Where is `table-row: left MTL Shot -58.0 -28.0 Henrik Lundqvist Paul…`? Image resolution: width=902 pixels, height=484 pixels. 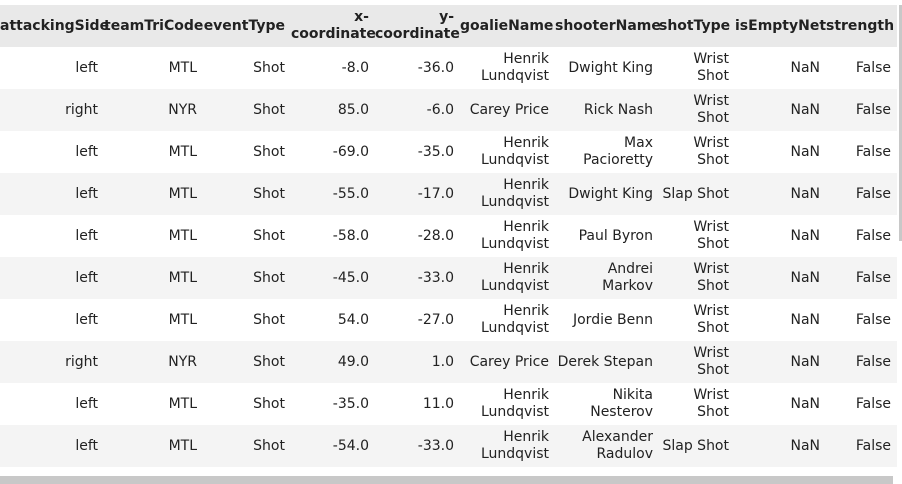
table-row: left MTL Shot -58.0 -28.0 Henrik Lundqvist Paul… is located at coordinates (448, 236).